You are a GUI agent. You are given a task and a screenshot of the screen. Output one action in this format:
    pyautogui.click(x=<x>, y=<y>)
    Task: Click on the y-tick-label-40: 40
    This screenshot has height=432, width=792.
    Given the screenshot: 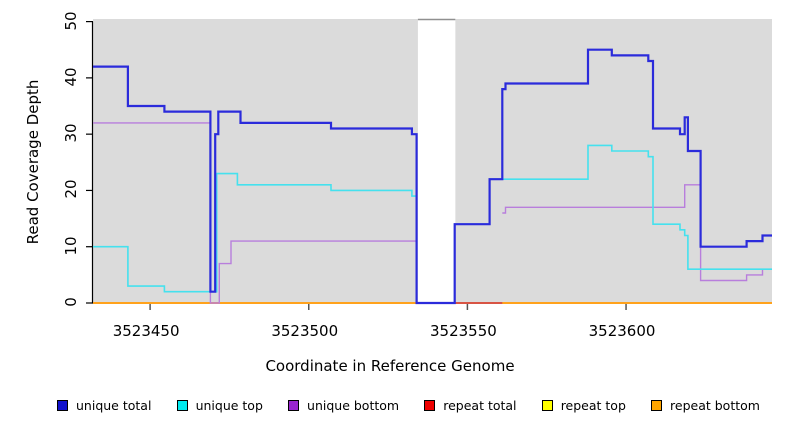 What is the action you would take?
    pyautogui.click(x=71, y=77)
    